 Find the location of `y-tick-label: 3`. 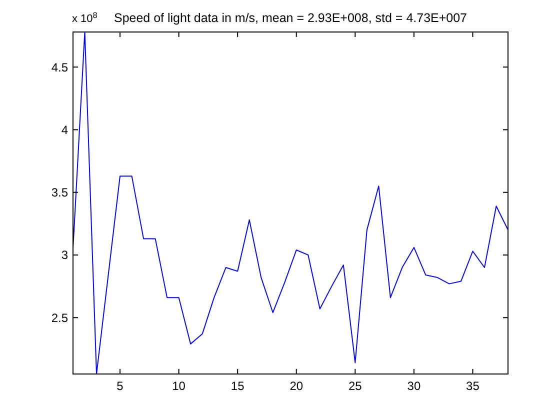

y-tick-label: 3 is located at coordinates (64, 255).